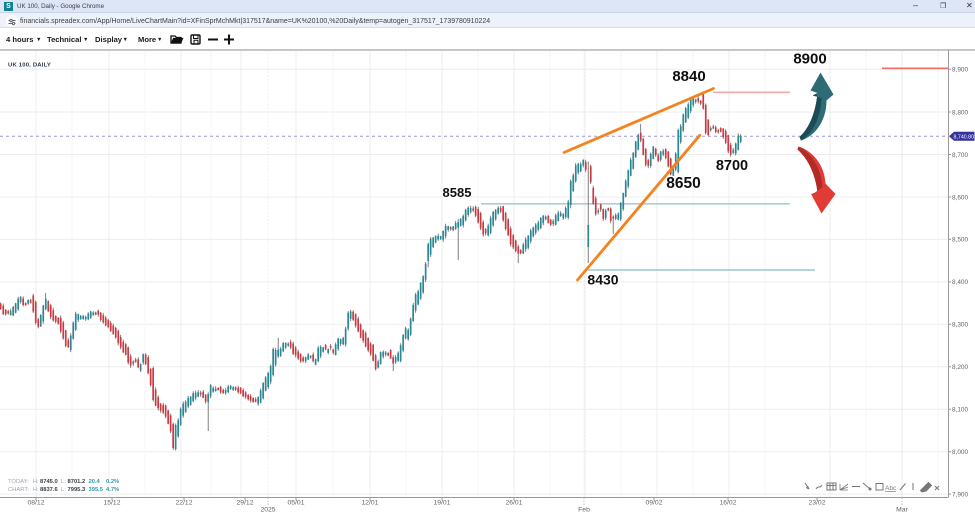  What do you see at coordinates (960, 494) in the screenshot?
I see `svg-text: 7,900` at bounding box center [960, 494].